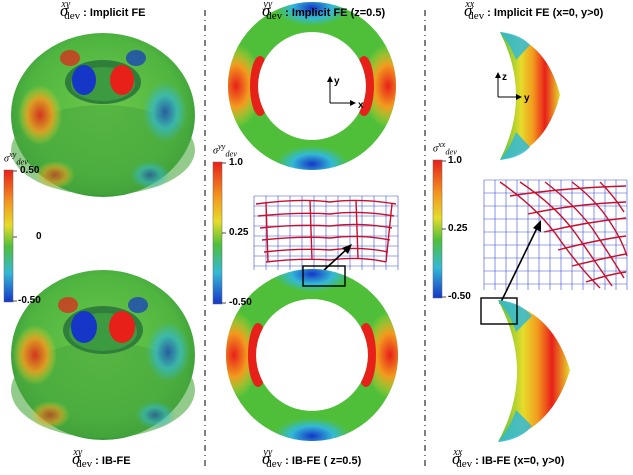 The width and height of the screenshot is (633, 475). What do you see at coordinates (240, 302) in the screenshot?
I see `colorbar-yy-min: -0.50` at bounding box center [240, 302].